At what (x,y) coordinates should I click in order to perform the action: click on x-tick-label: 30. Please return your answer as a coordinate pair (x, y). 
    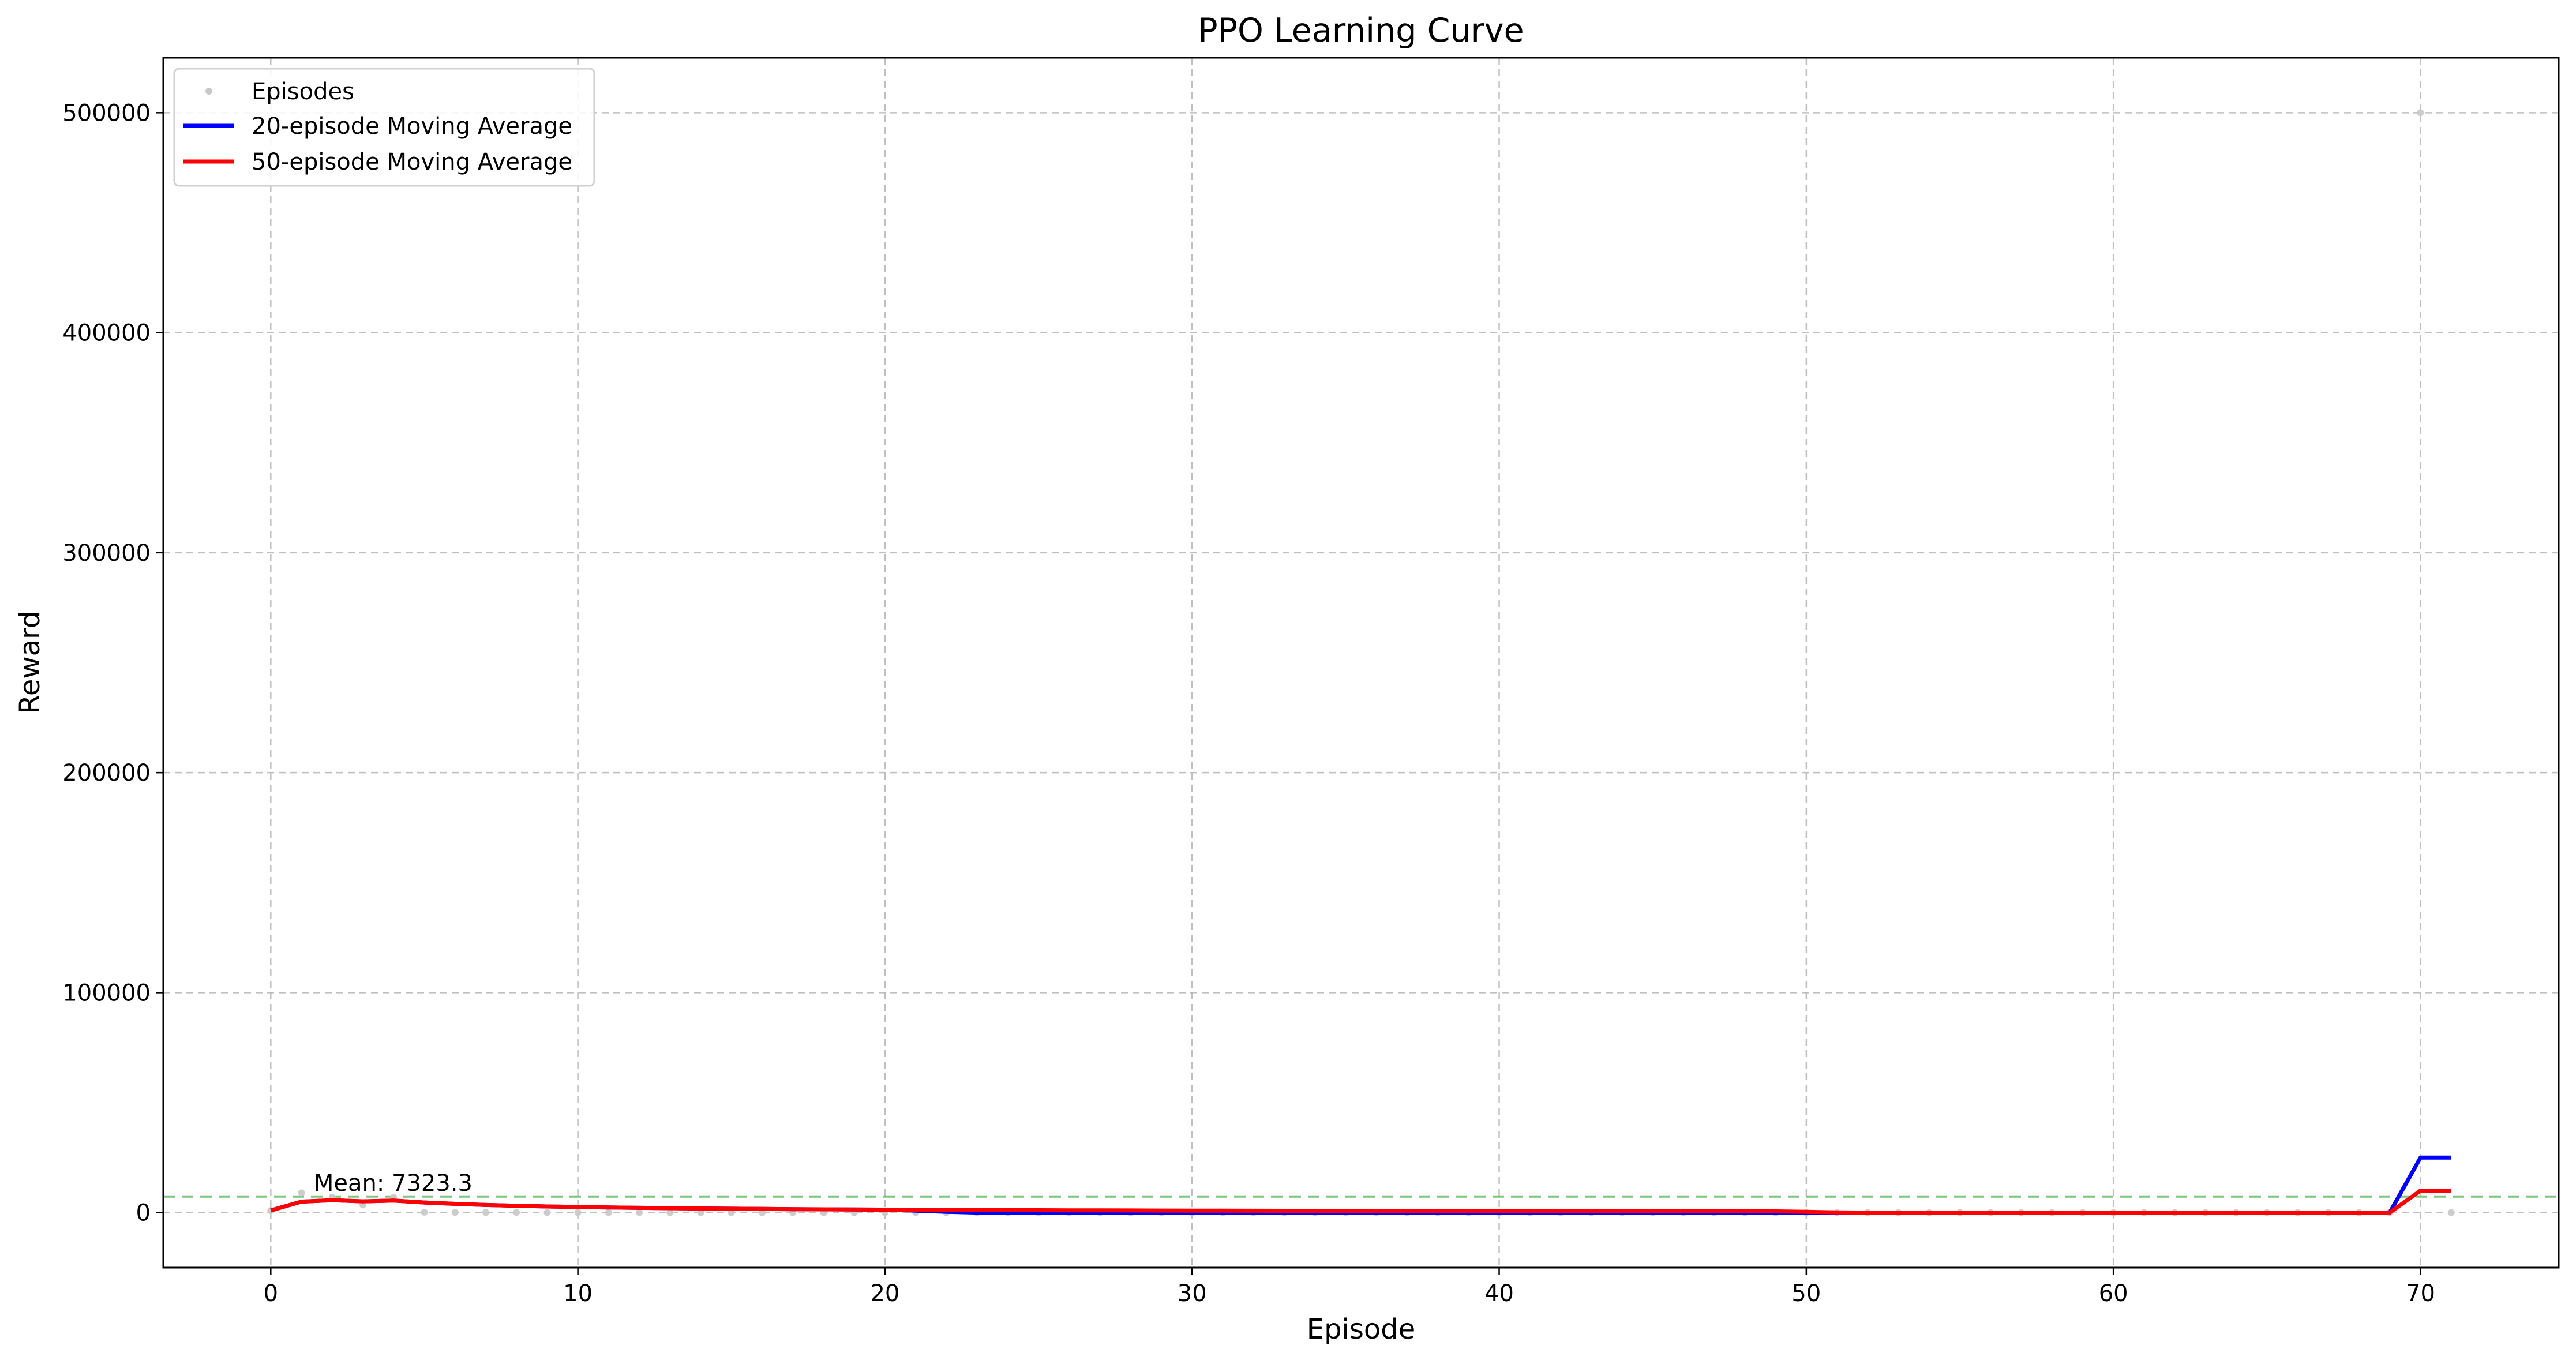
    Looking at the image, I should click on (1192, 1293).